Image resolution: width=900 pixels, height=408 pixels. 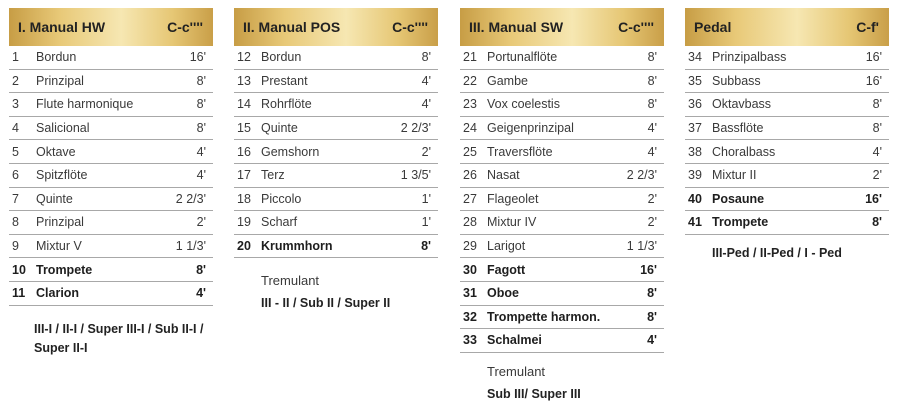 I want to click on stop-number: 35, so click(x=695, y=80).